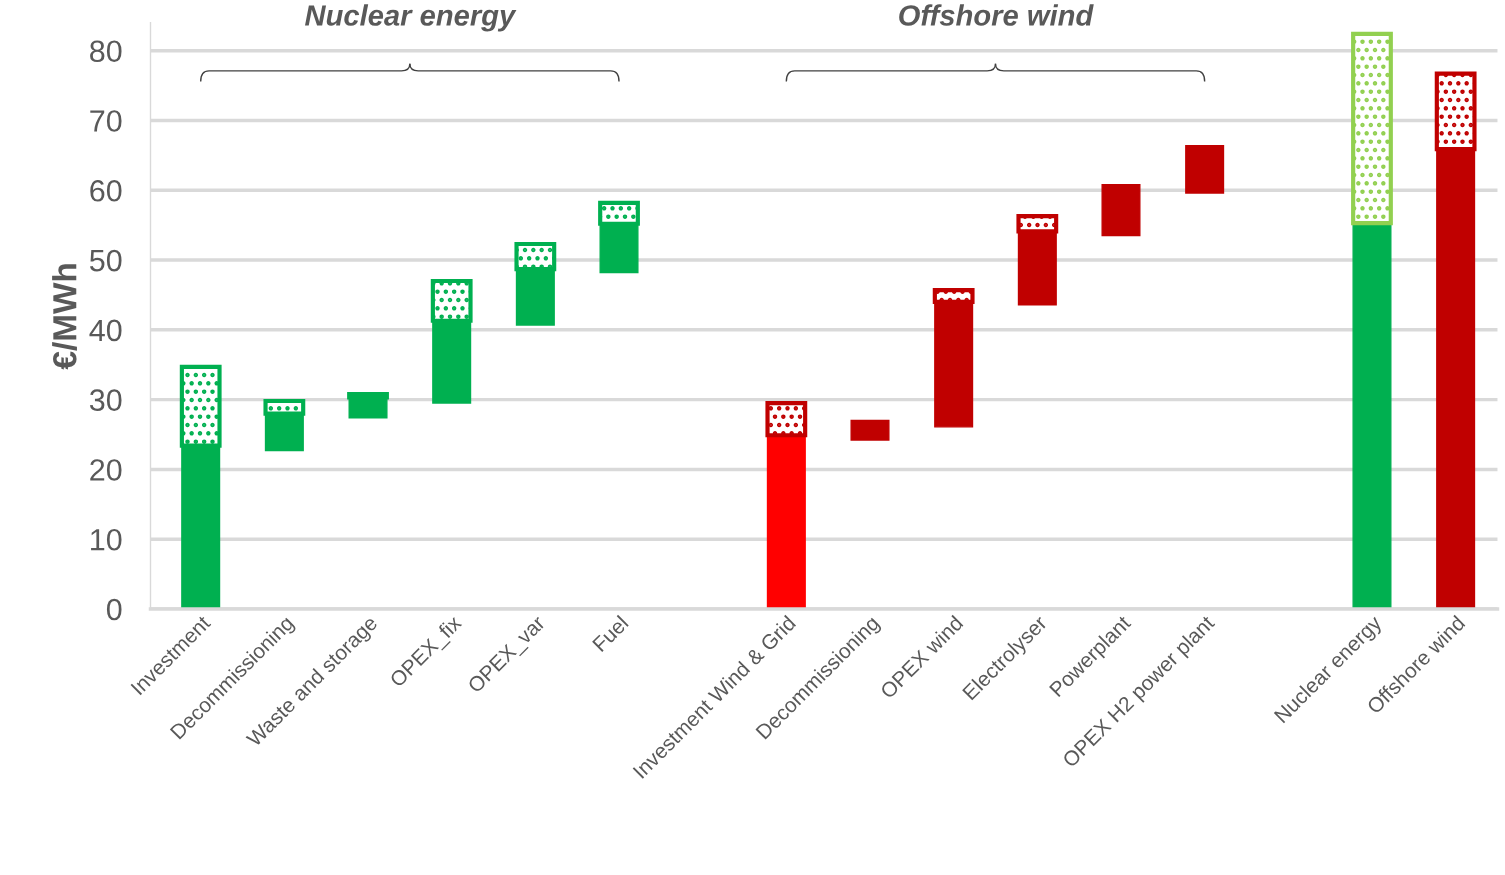 This screenshot has height=875, width=1505. Describe the element at coordinates (106, 539) in the screenshot. I see `y-tick-label: 10` at that location.